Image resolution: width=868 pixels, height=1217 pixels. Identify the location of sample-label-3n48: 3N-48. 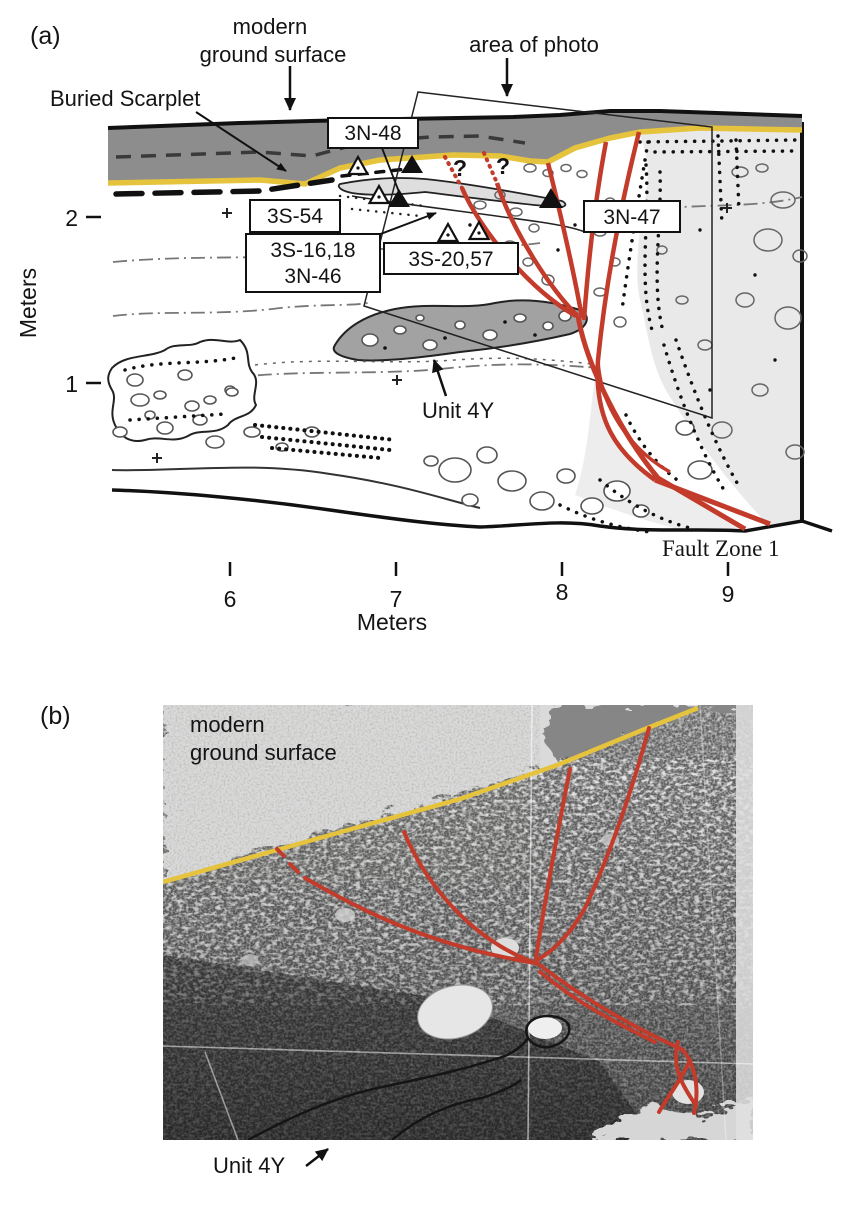
(373, 133).